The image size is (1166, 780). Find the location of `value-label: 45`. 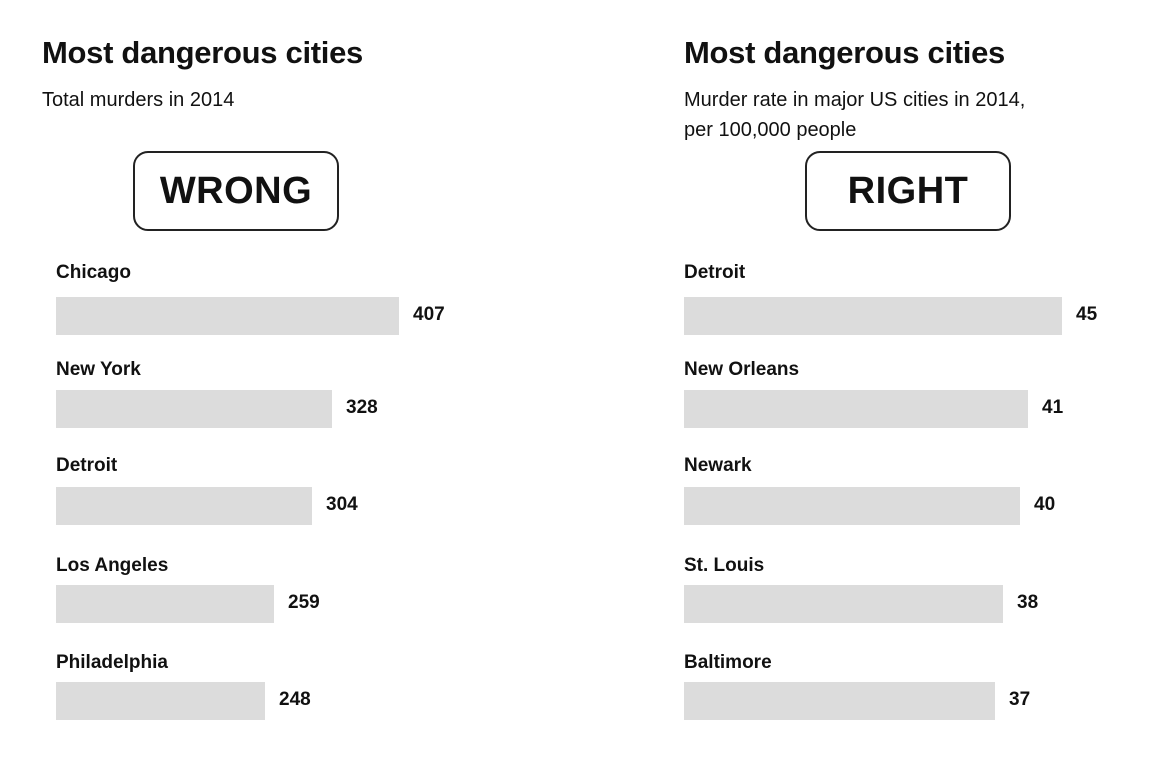

value-label: 45 is located at coordinates (1087, 314).